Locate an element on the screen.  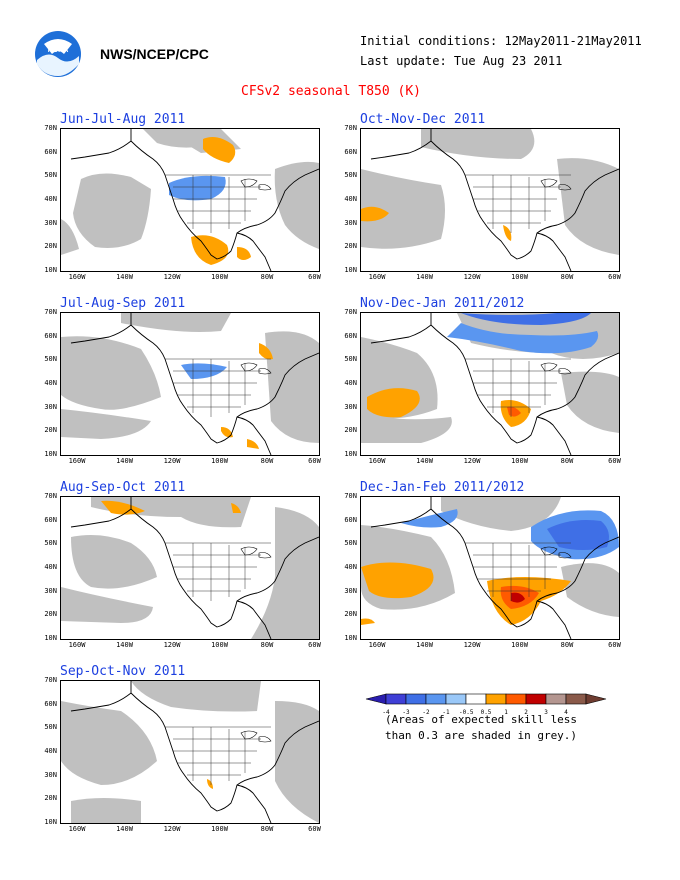
panel-title-jas: Jul-Aug-Sep 2011 is located at coordinates (123, 303).